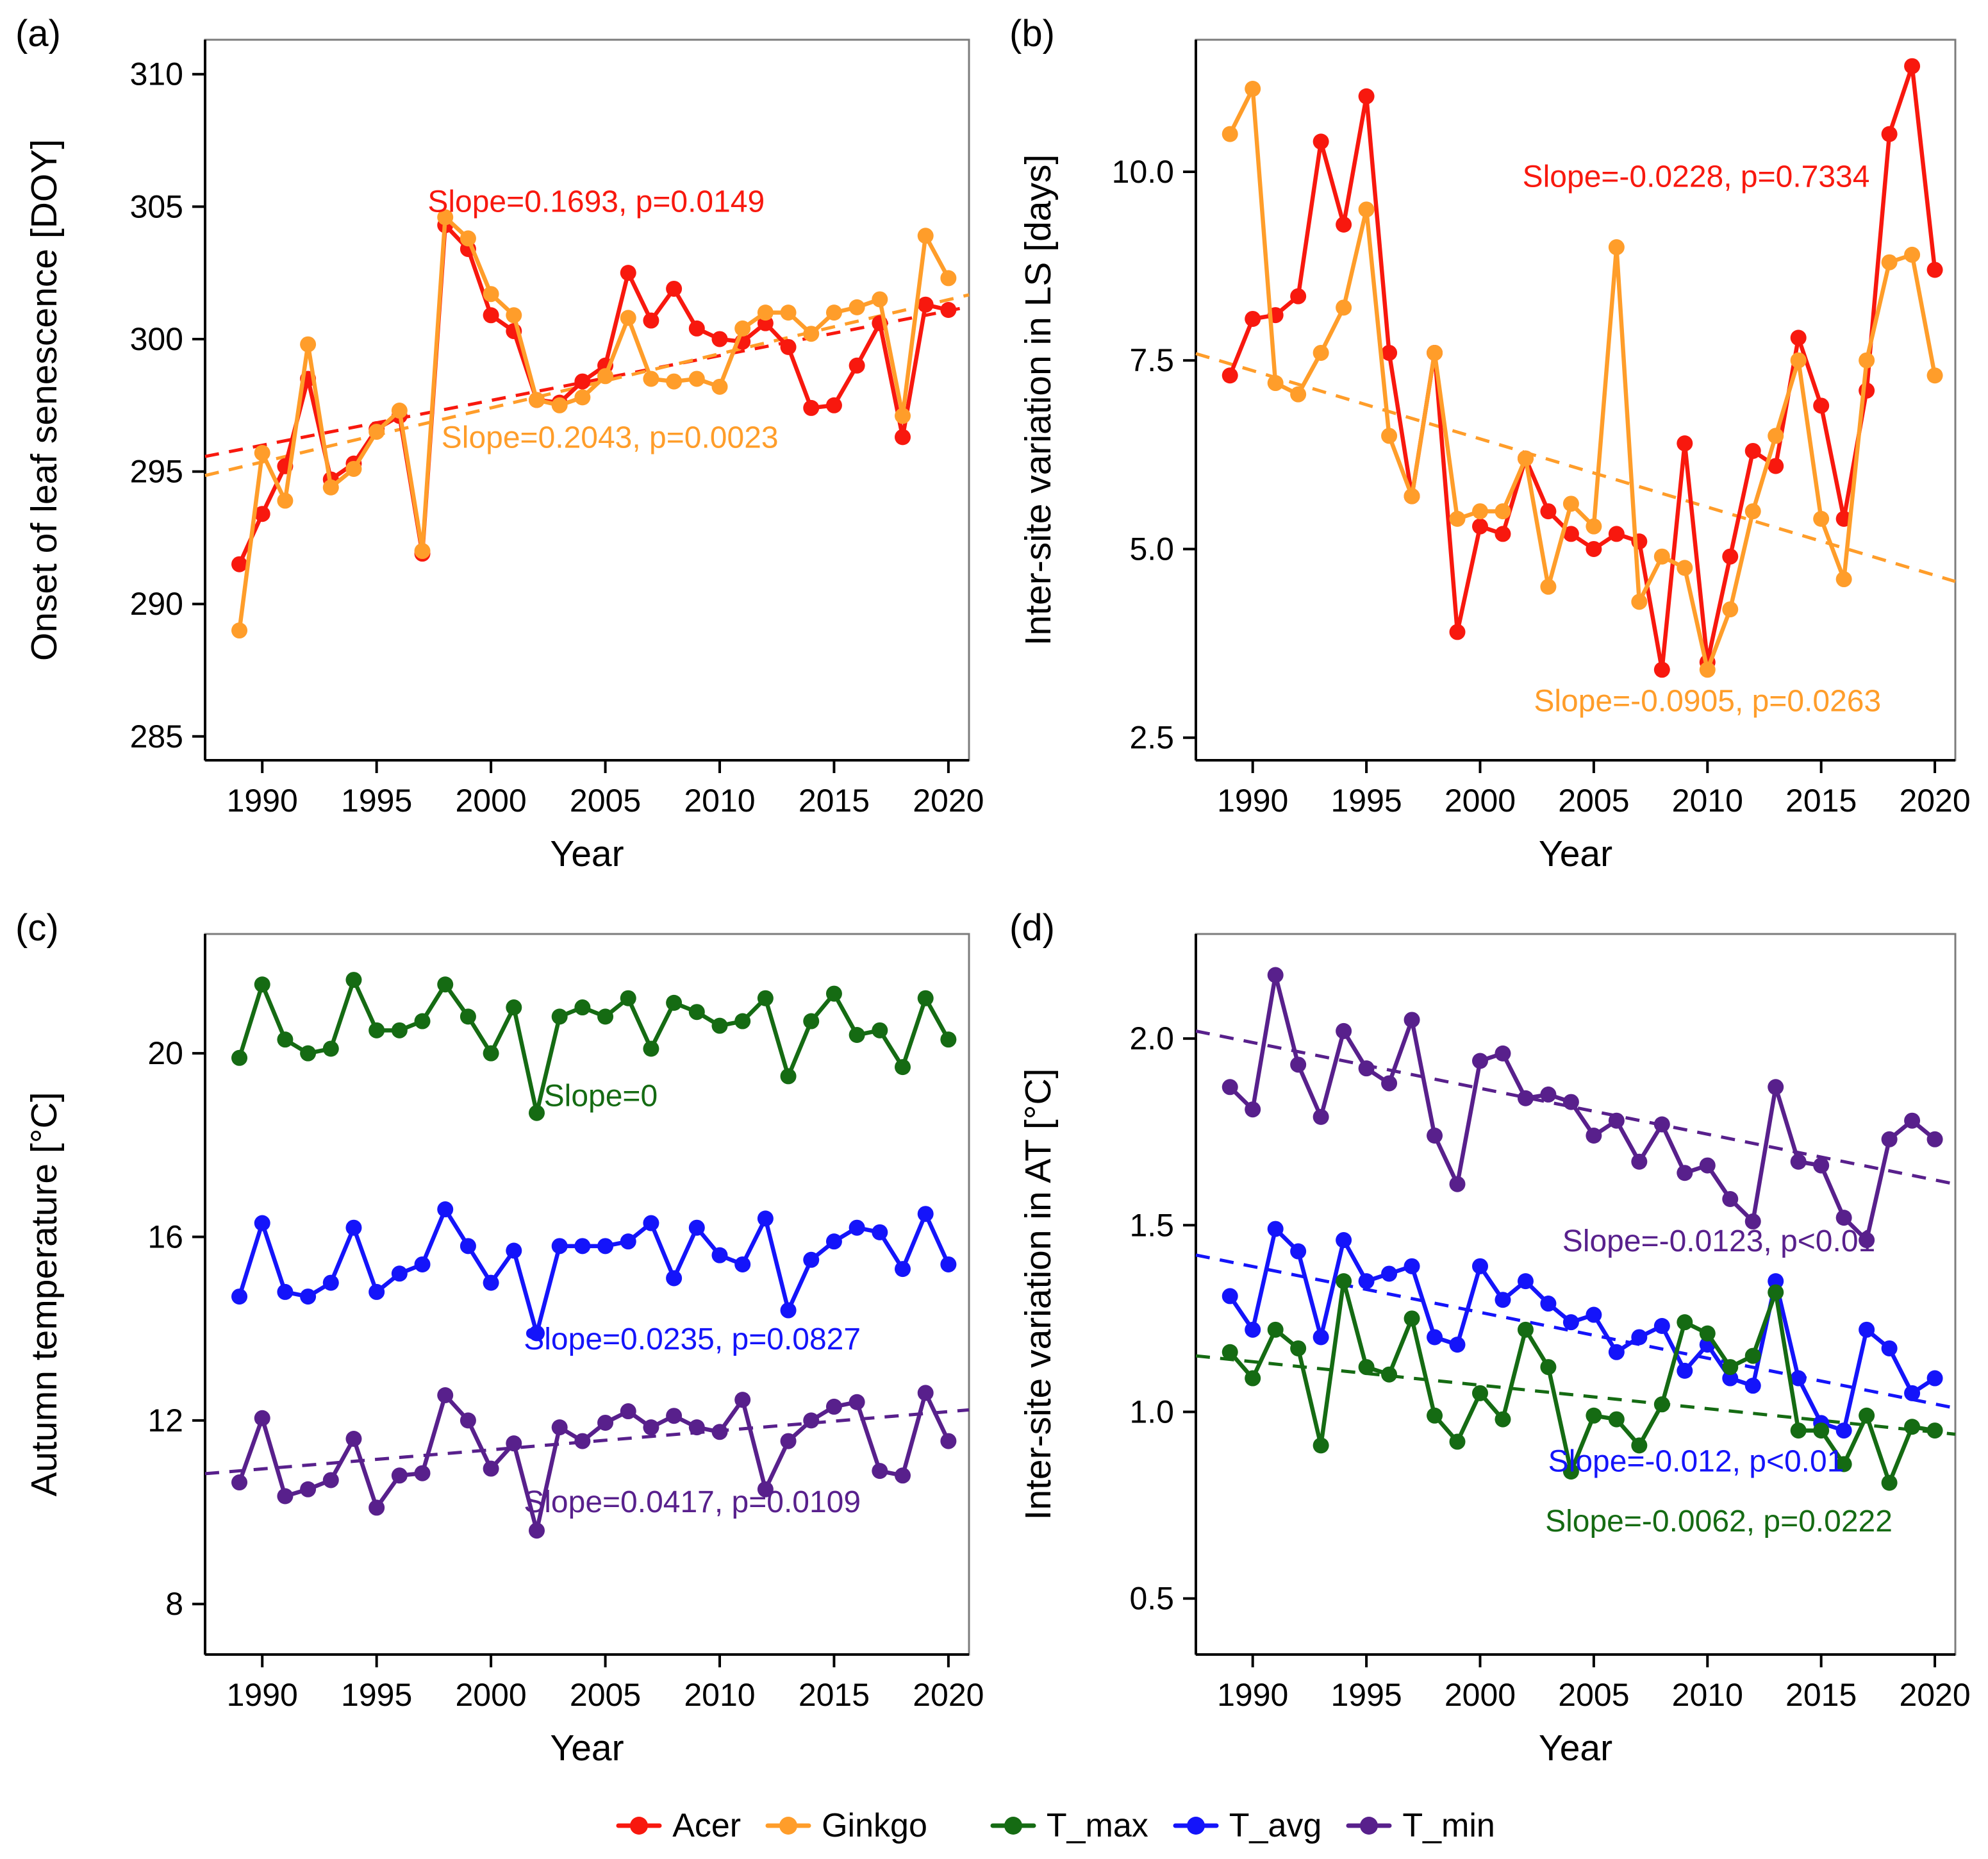  I want to click on b-y-tick-label: 10.0, so click(1143, 172).